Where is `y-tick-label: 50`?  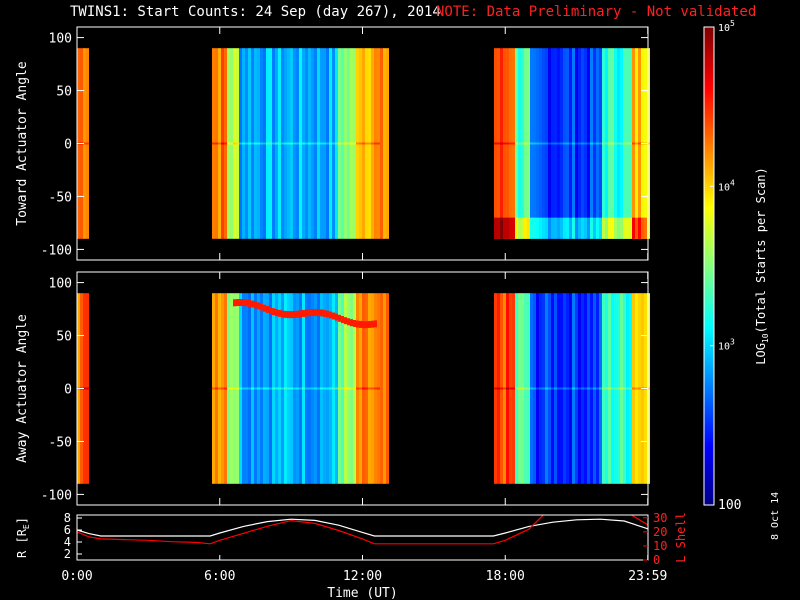
y-tick-label: 50 is located at coordinates (64, 92).